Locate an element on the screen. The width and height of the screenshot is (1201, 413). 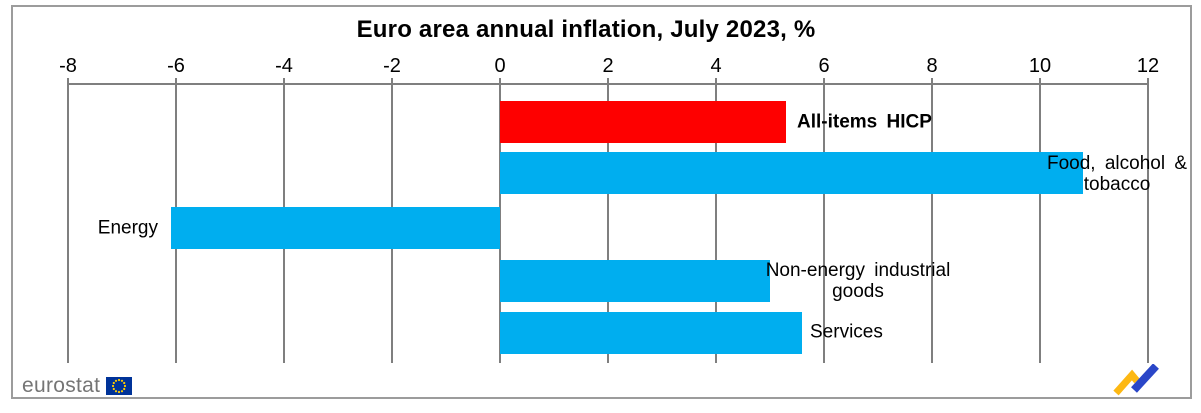
eurostat-logo-text: eurostat is located at coordinates (61, 385).